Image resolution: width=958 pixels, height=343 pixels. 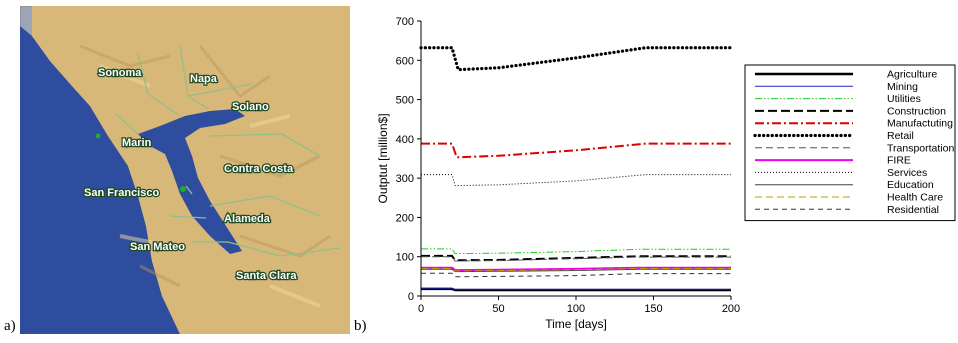 I want to click on series-line-mining, so click(x=576, y=288).